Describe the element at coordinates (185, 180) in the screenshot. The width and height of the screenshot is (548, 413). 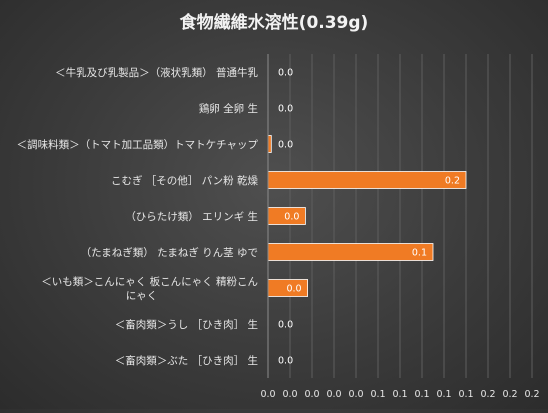
I see `category-label: こむぎ ［その他］ パン粉 乾燥` at that location.